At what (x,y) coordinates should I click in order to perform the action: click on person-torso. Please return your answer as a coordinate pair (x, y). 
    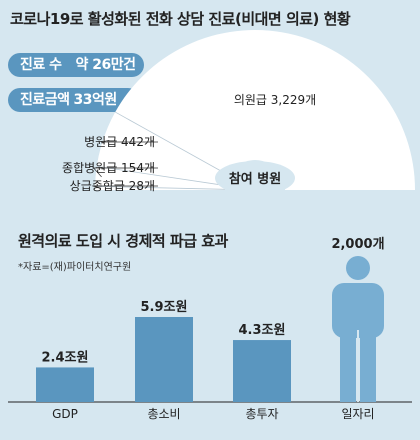
    Looking at the image, I should click on (358, 310).